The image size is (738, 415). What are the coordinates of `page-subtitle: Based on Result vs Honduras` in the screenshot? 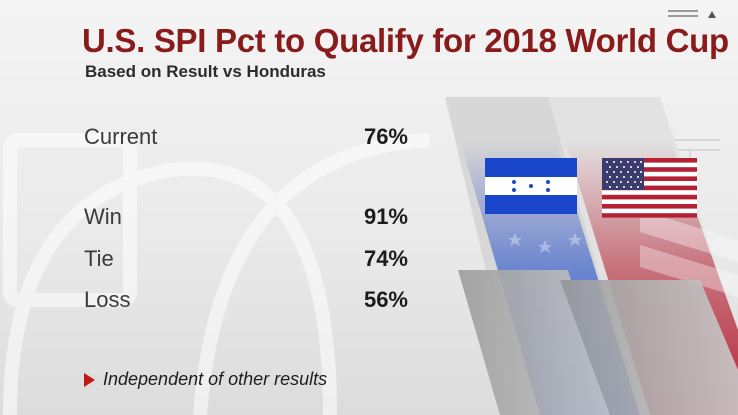 It's located at (205, 71).